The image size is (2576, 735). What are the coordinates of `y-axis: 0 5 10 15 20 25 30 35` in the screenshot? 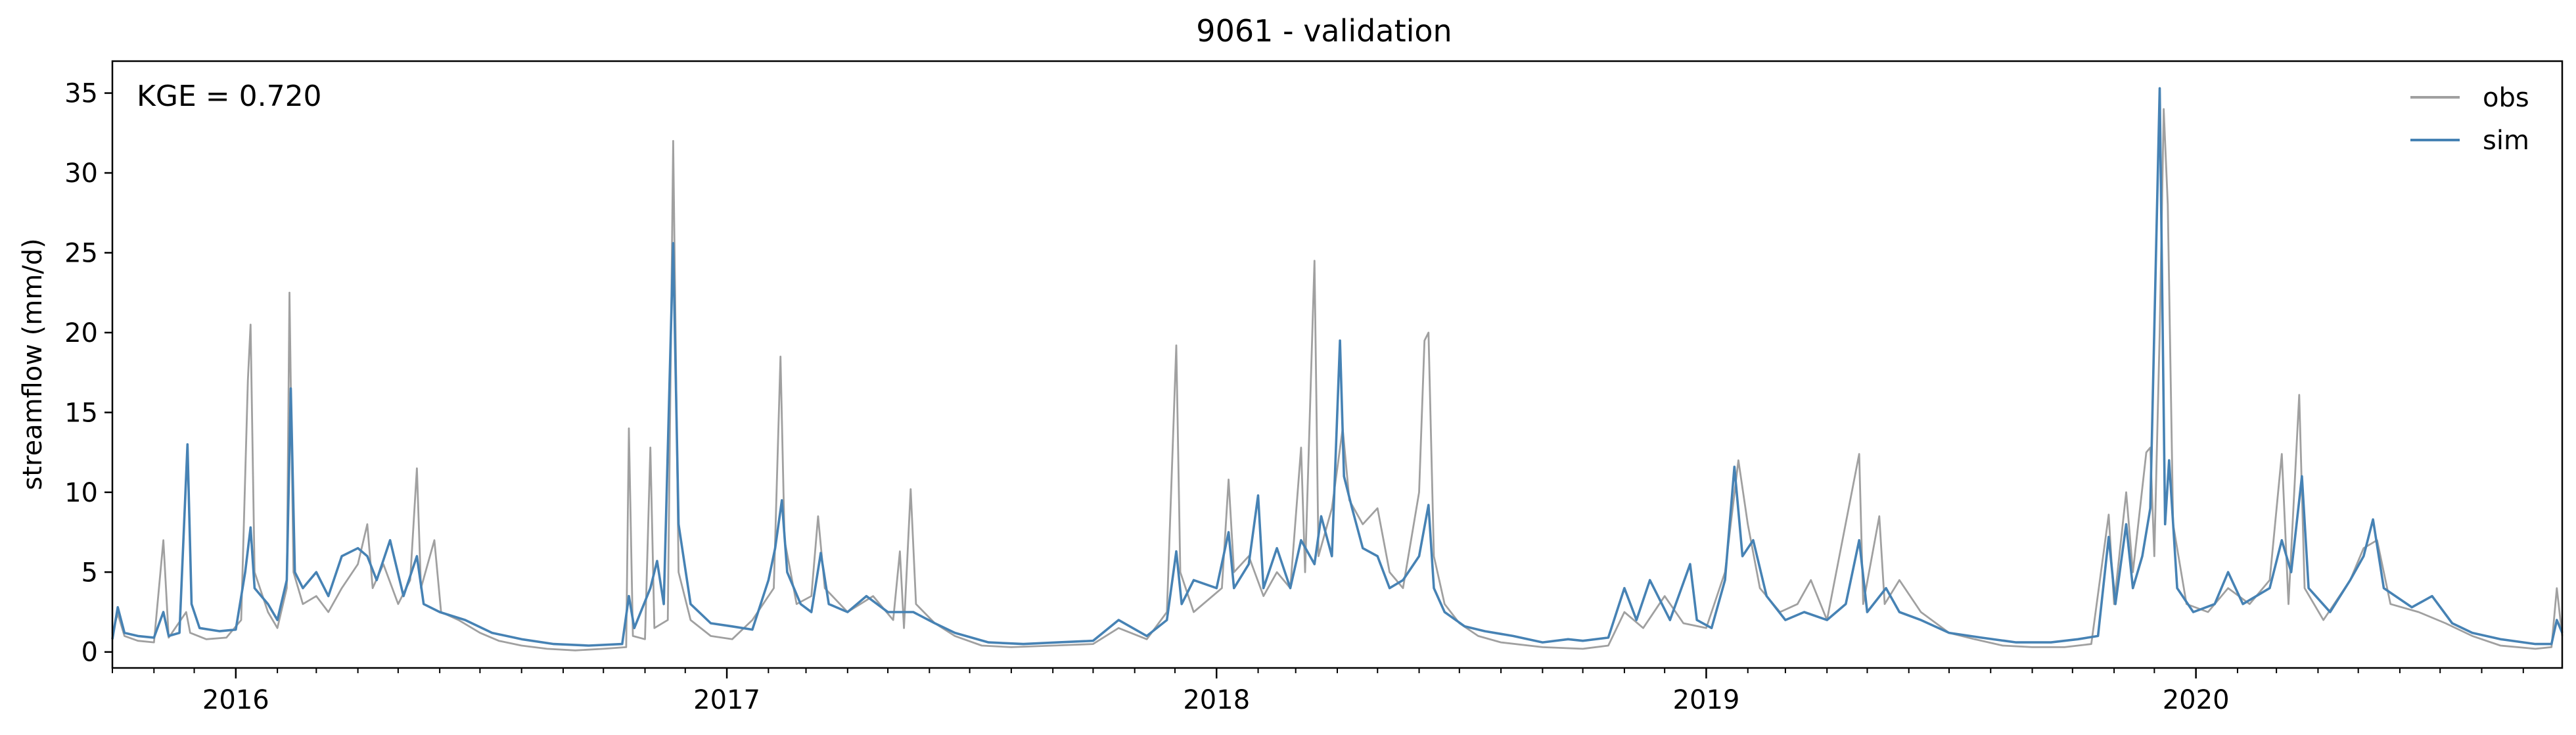 It's located at (88, 373).